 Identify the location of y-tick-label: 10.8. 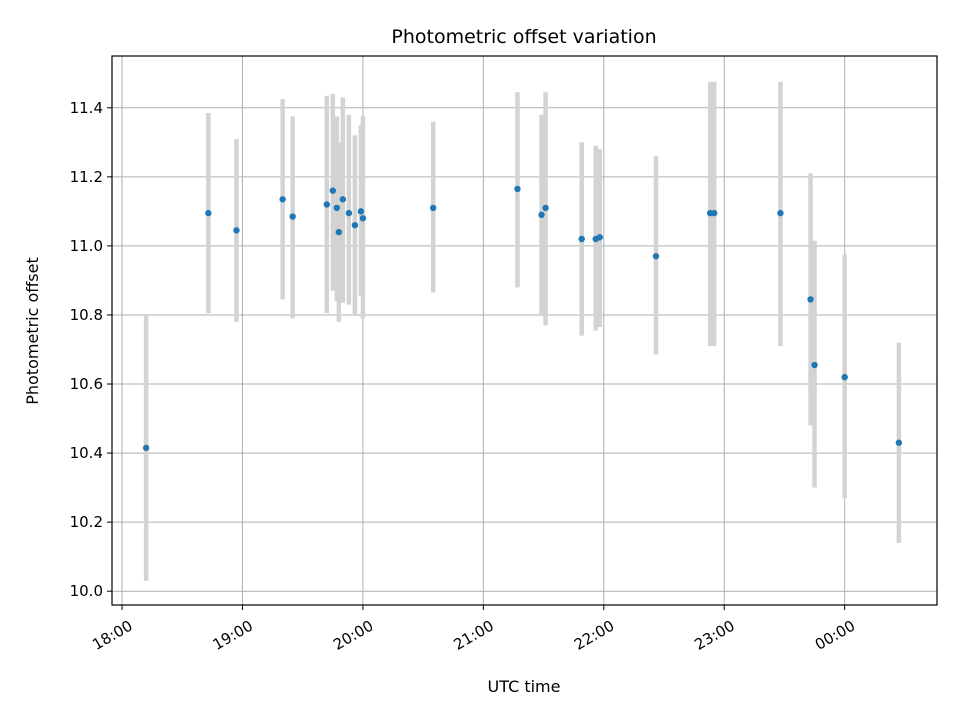
(86, 315).